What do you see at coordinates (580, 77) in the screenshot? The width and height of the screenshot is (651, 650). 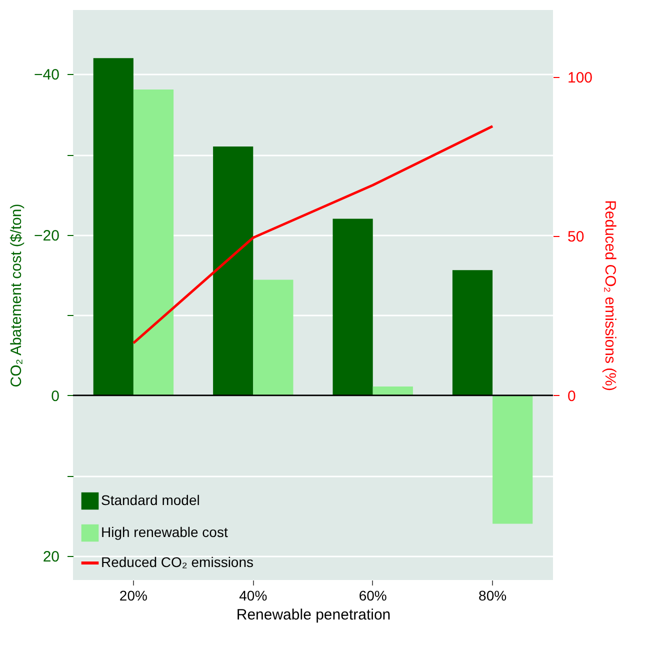 I see `y2-tick-label: 100` at bounding box center [580, 77].